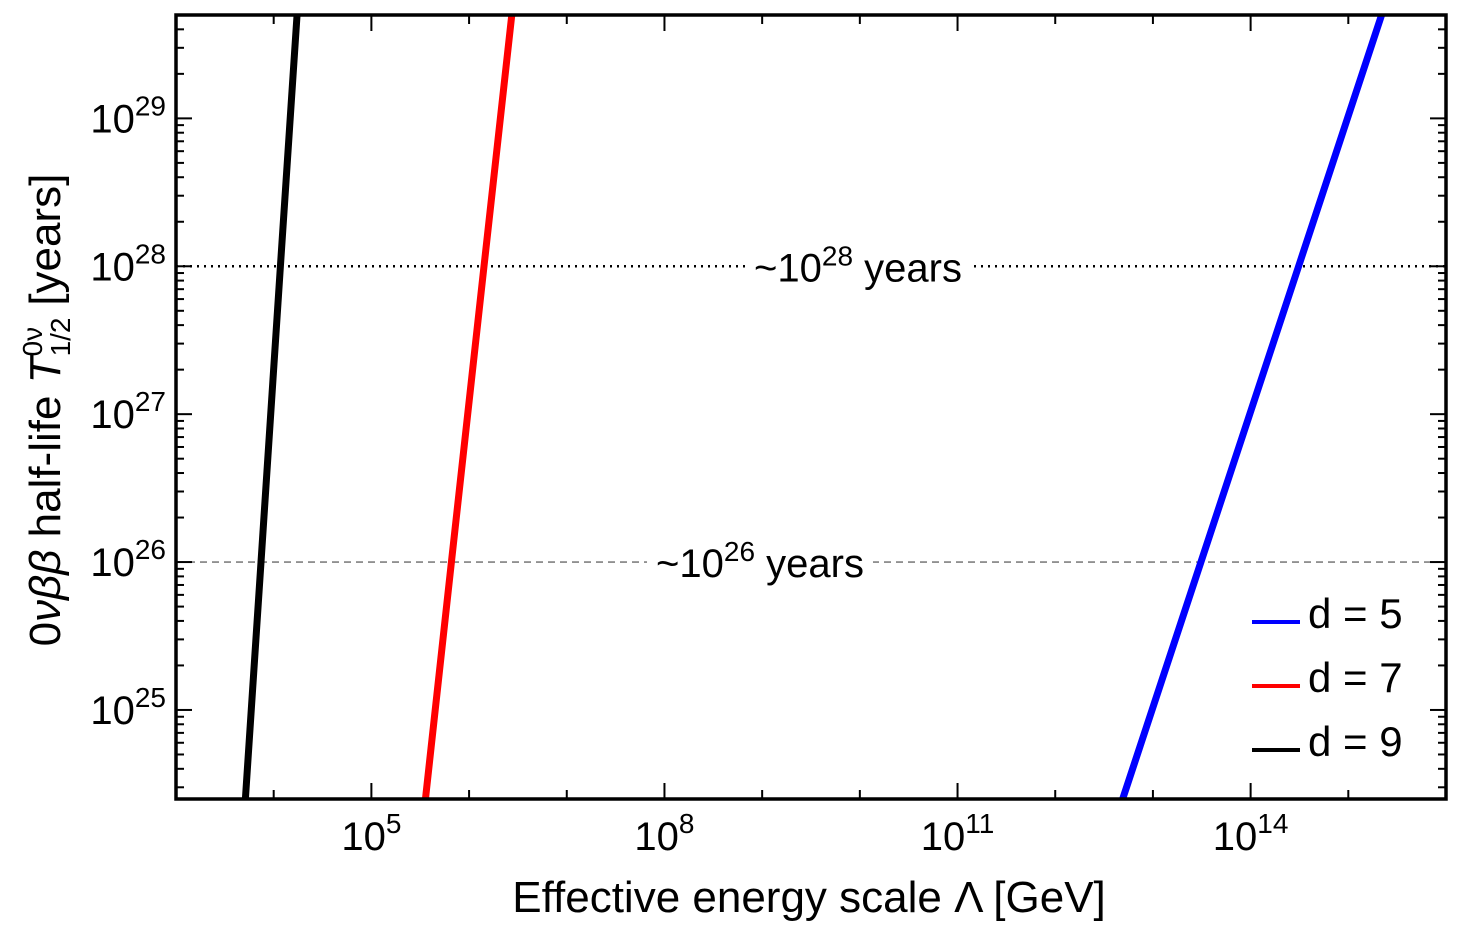  Describe the element at coordinates (32, 342) in the screenshot. I see `y-label-superscript: 0ν` at that location.